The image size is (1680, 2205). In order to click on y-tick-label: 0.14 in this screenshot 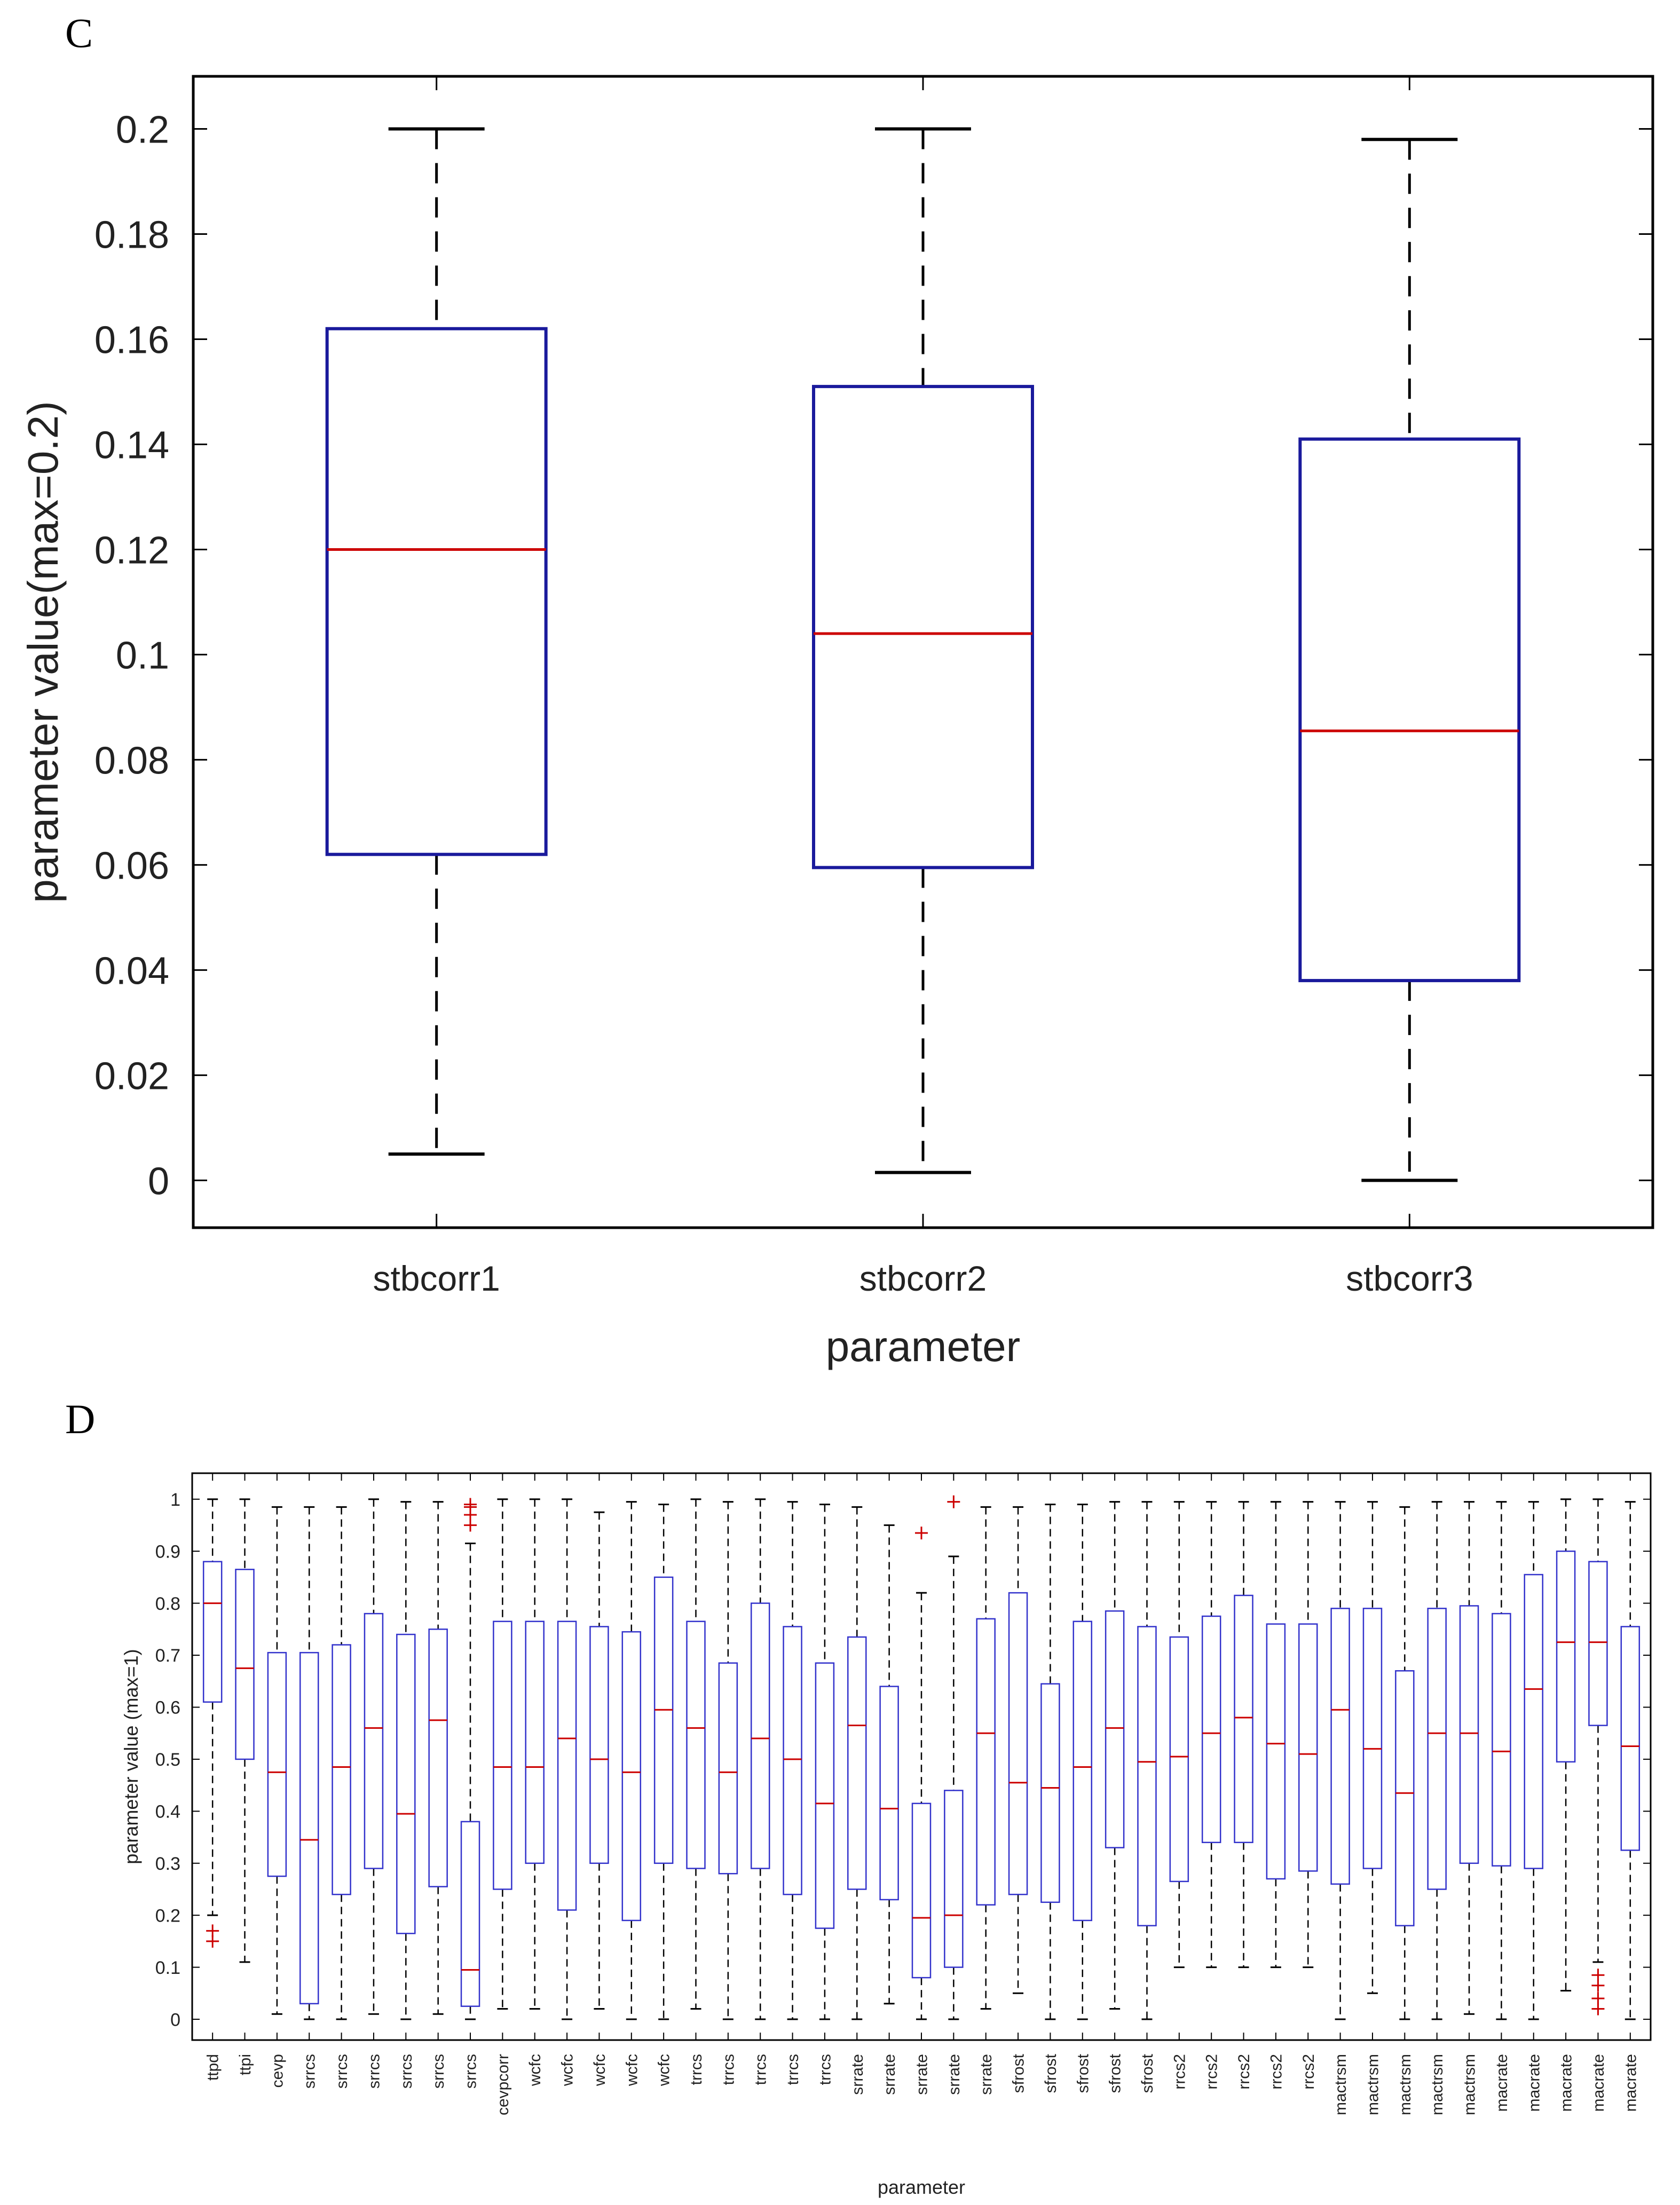, I will do `click(131, 445)`.